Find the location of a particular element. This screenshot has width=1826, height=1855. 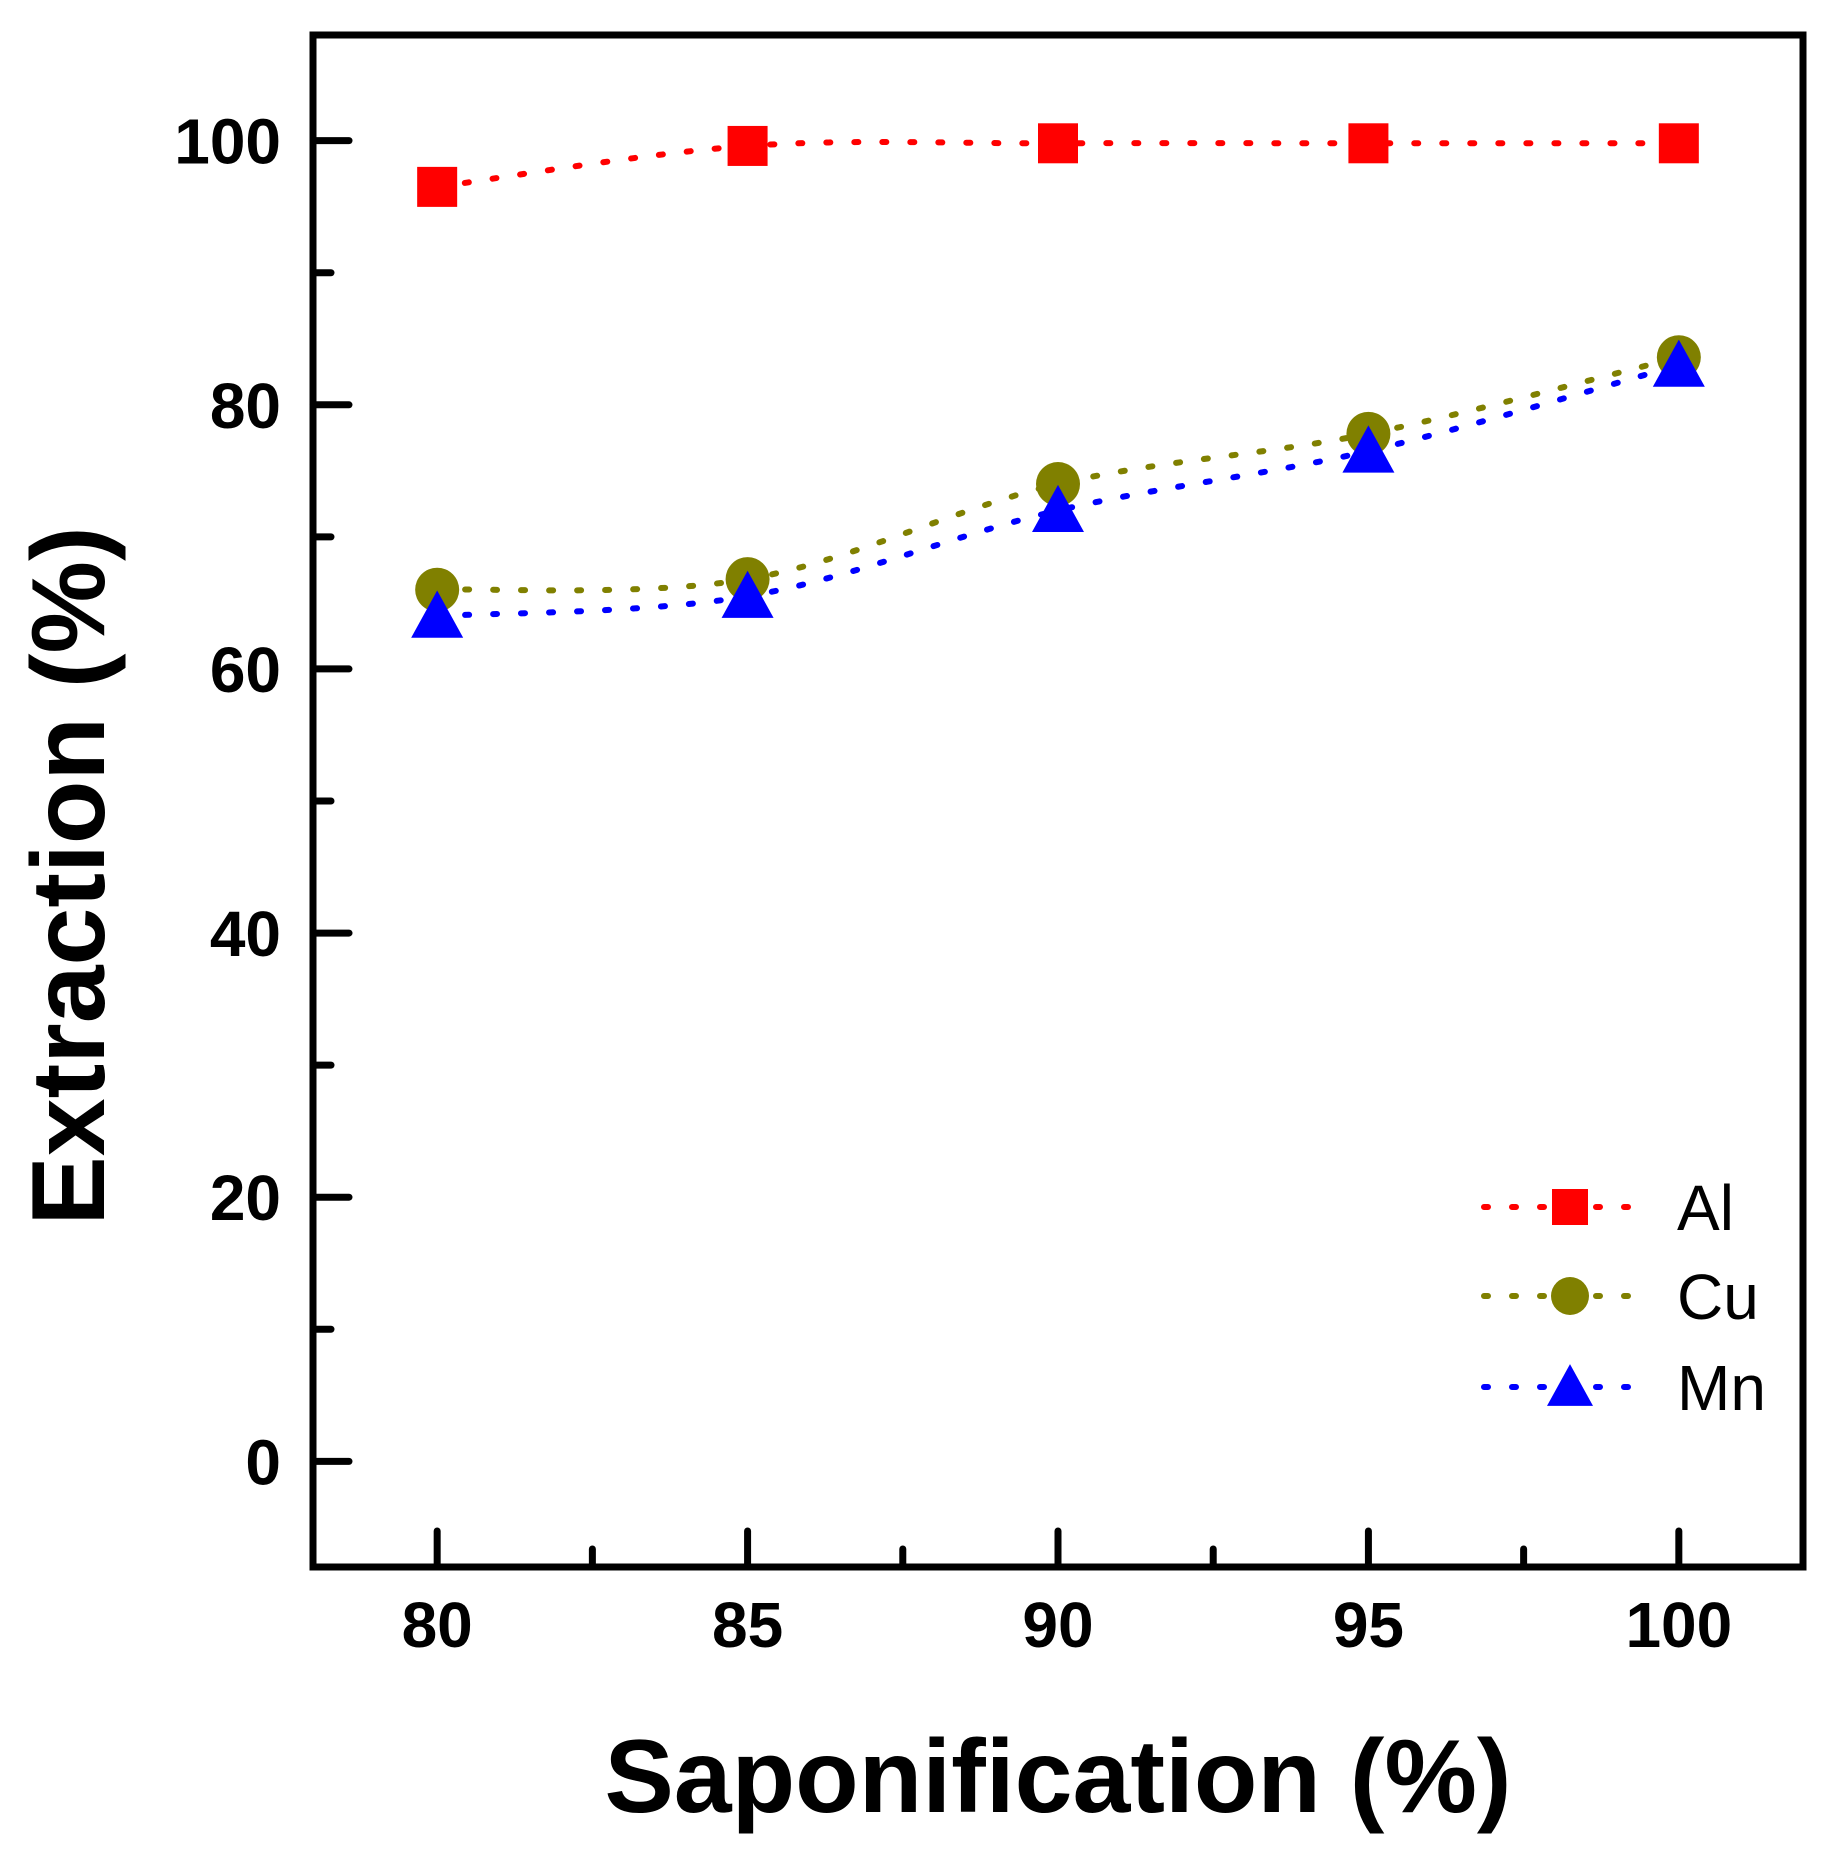

legend-label-al: Al is located at coordinates (1705, 1208).